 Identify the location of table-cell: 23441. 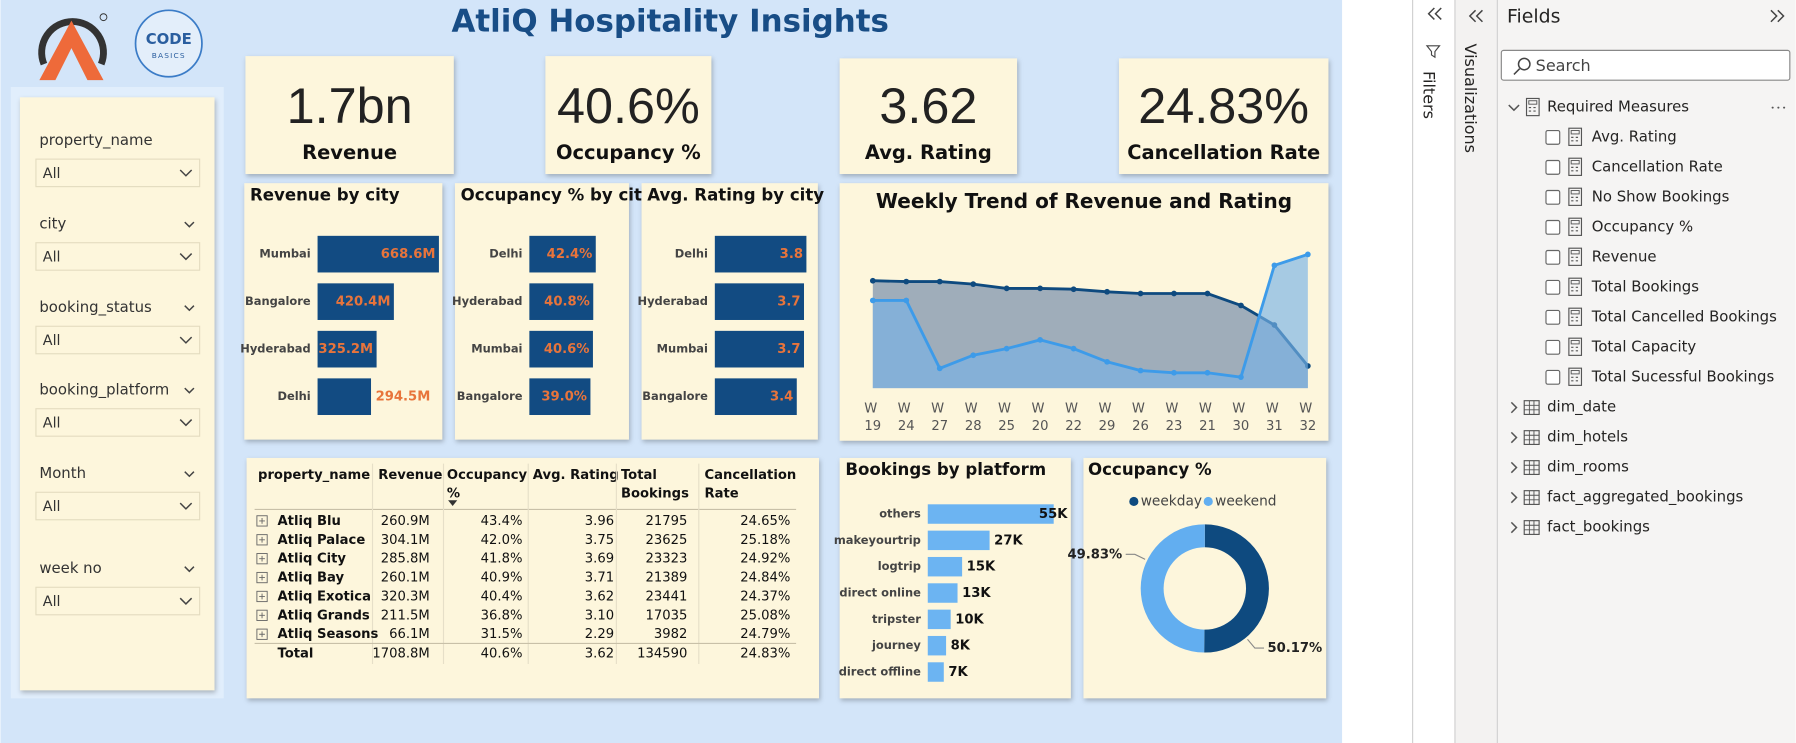
(666, 596).